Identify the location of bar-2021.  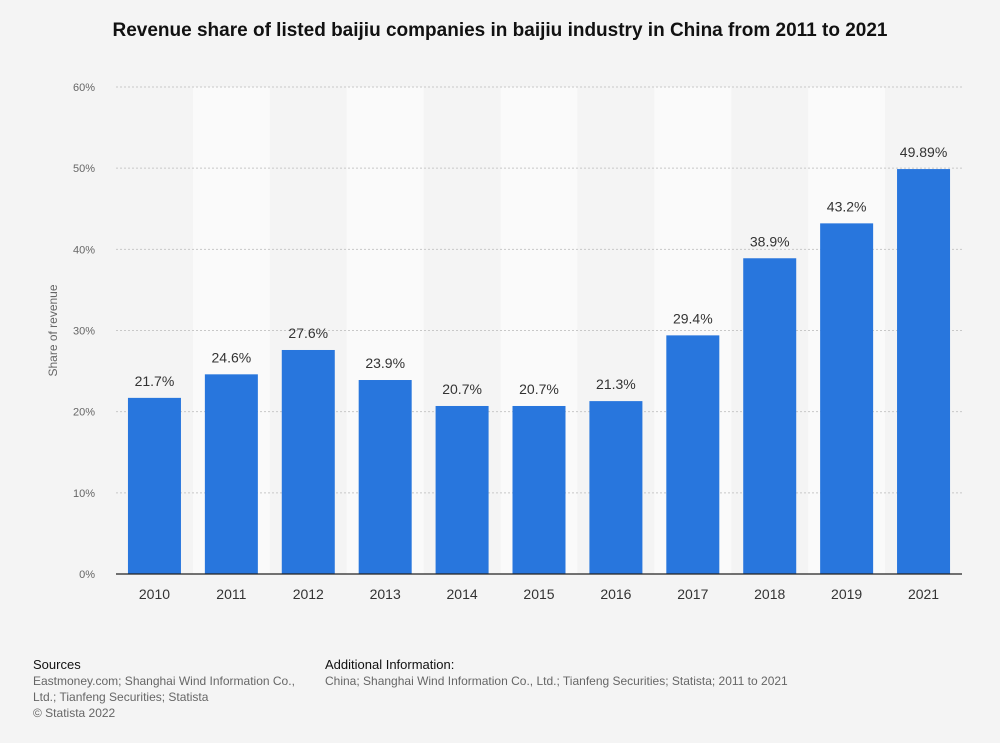
(924, 371).